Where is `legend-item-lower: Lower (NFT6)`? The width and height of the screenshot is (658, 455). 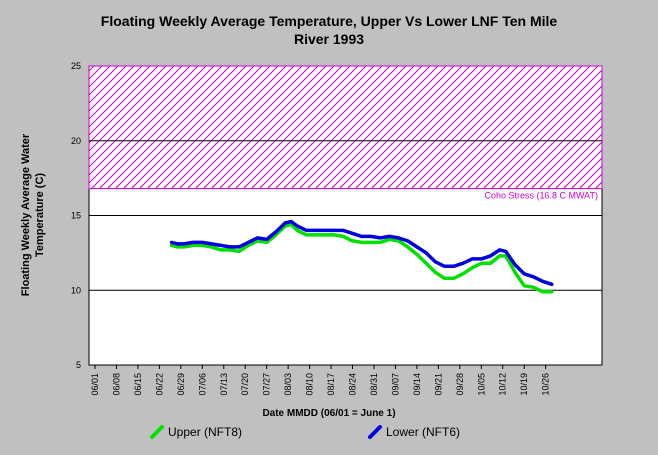 legend-item-lower: Lower (NFT6) is located at coordinates (414, 432).